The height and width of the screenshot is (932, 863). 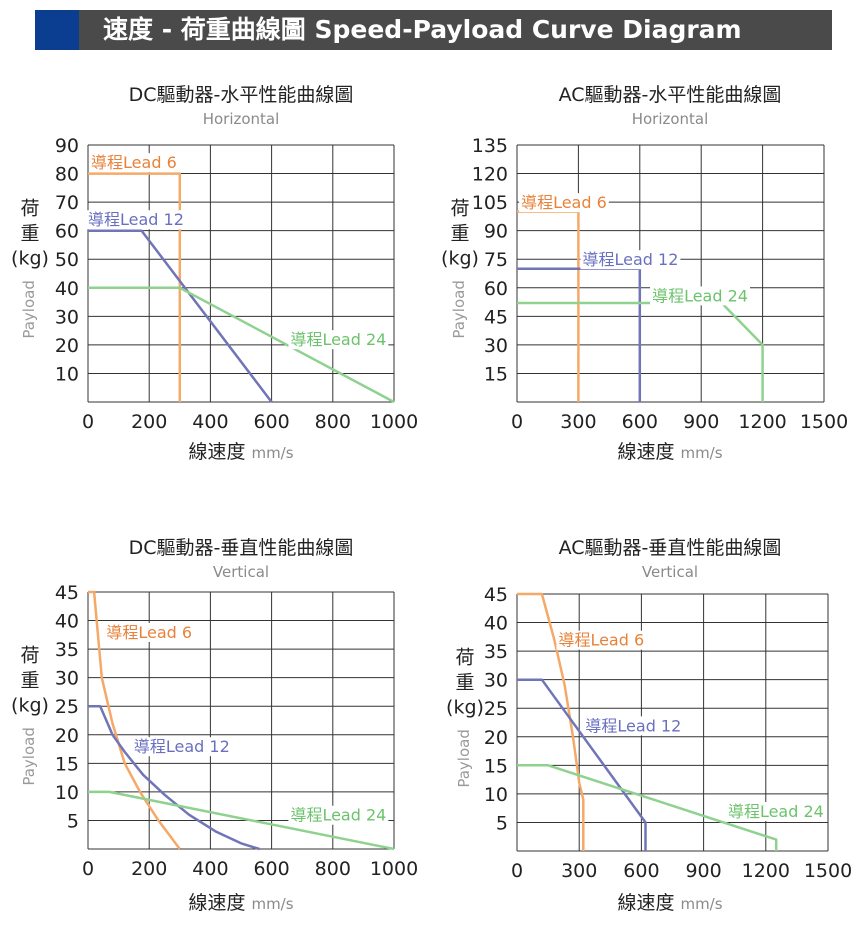 What do you see at coordinates (490, 203) in the screenshot?
I see `y-tick-label: 105` at bounding box center [490, 203].